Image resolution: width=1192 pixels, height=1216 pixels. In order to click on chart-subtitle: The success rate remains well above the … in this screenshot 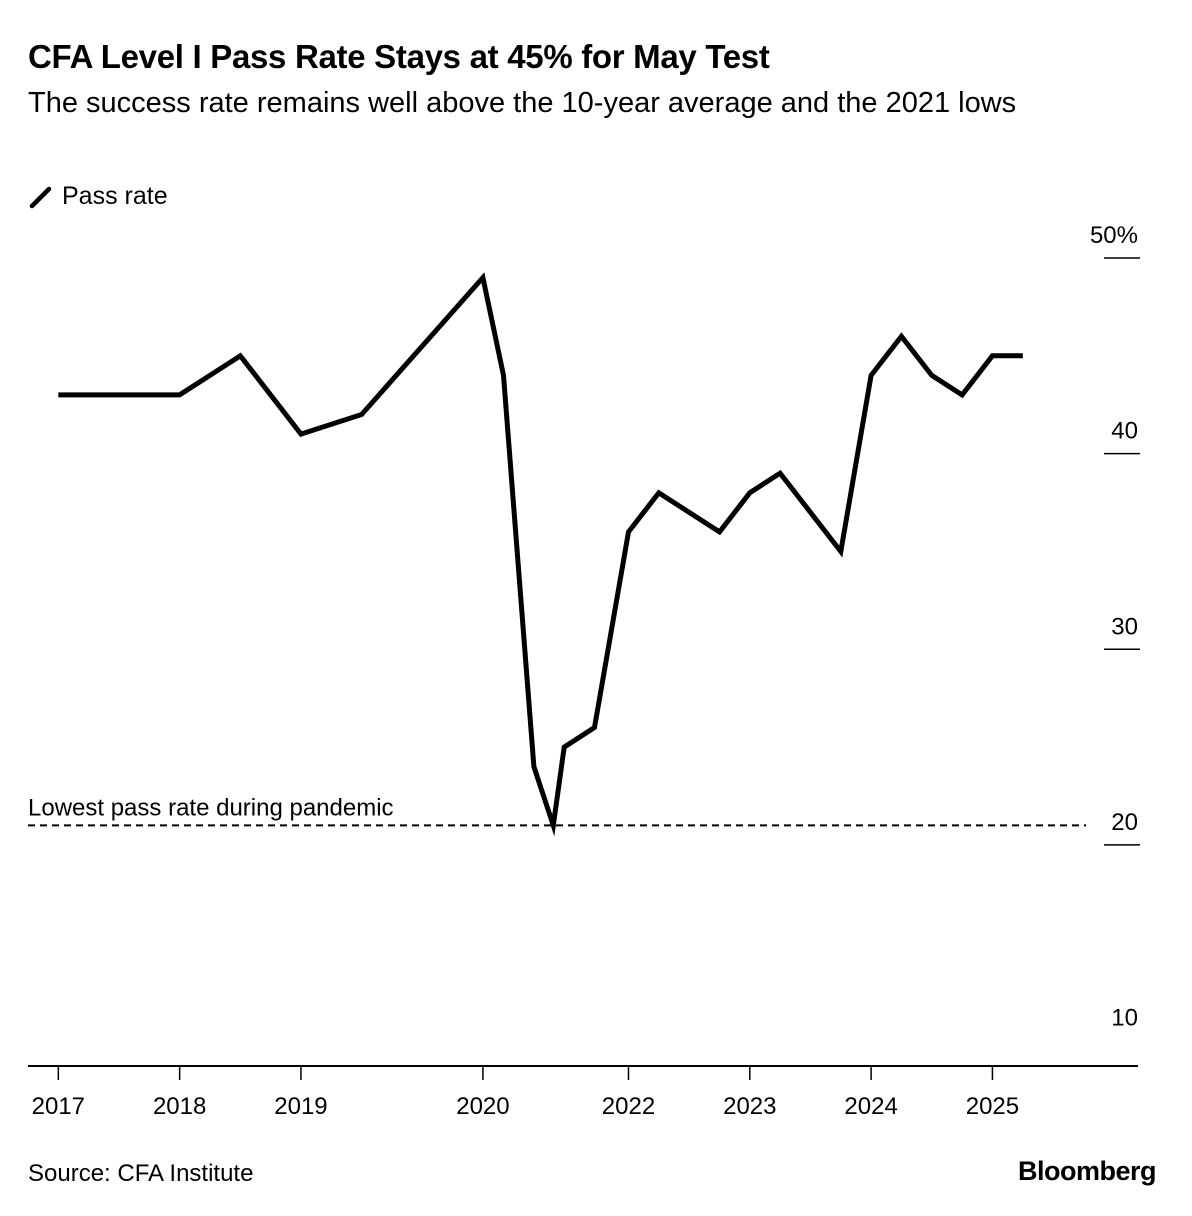, I will do `click(522, 103)`.